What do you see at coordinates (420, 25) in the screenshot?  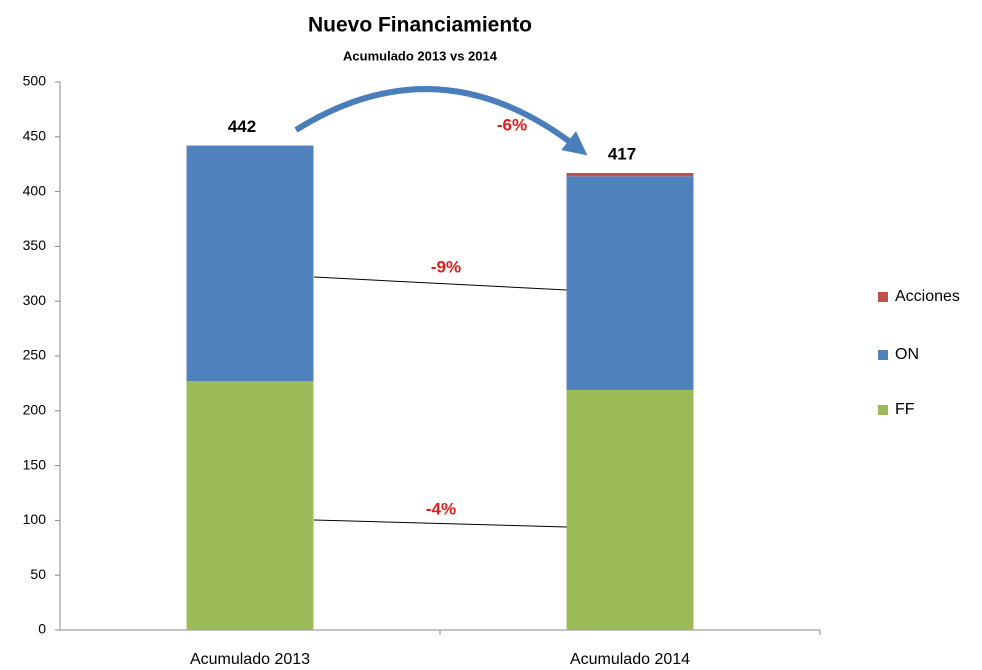 I see `chart-title: Nuevo Financiamiento` at bounding box center [420, 25].